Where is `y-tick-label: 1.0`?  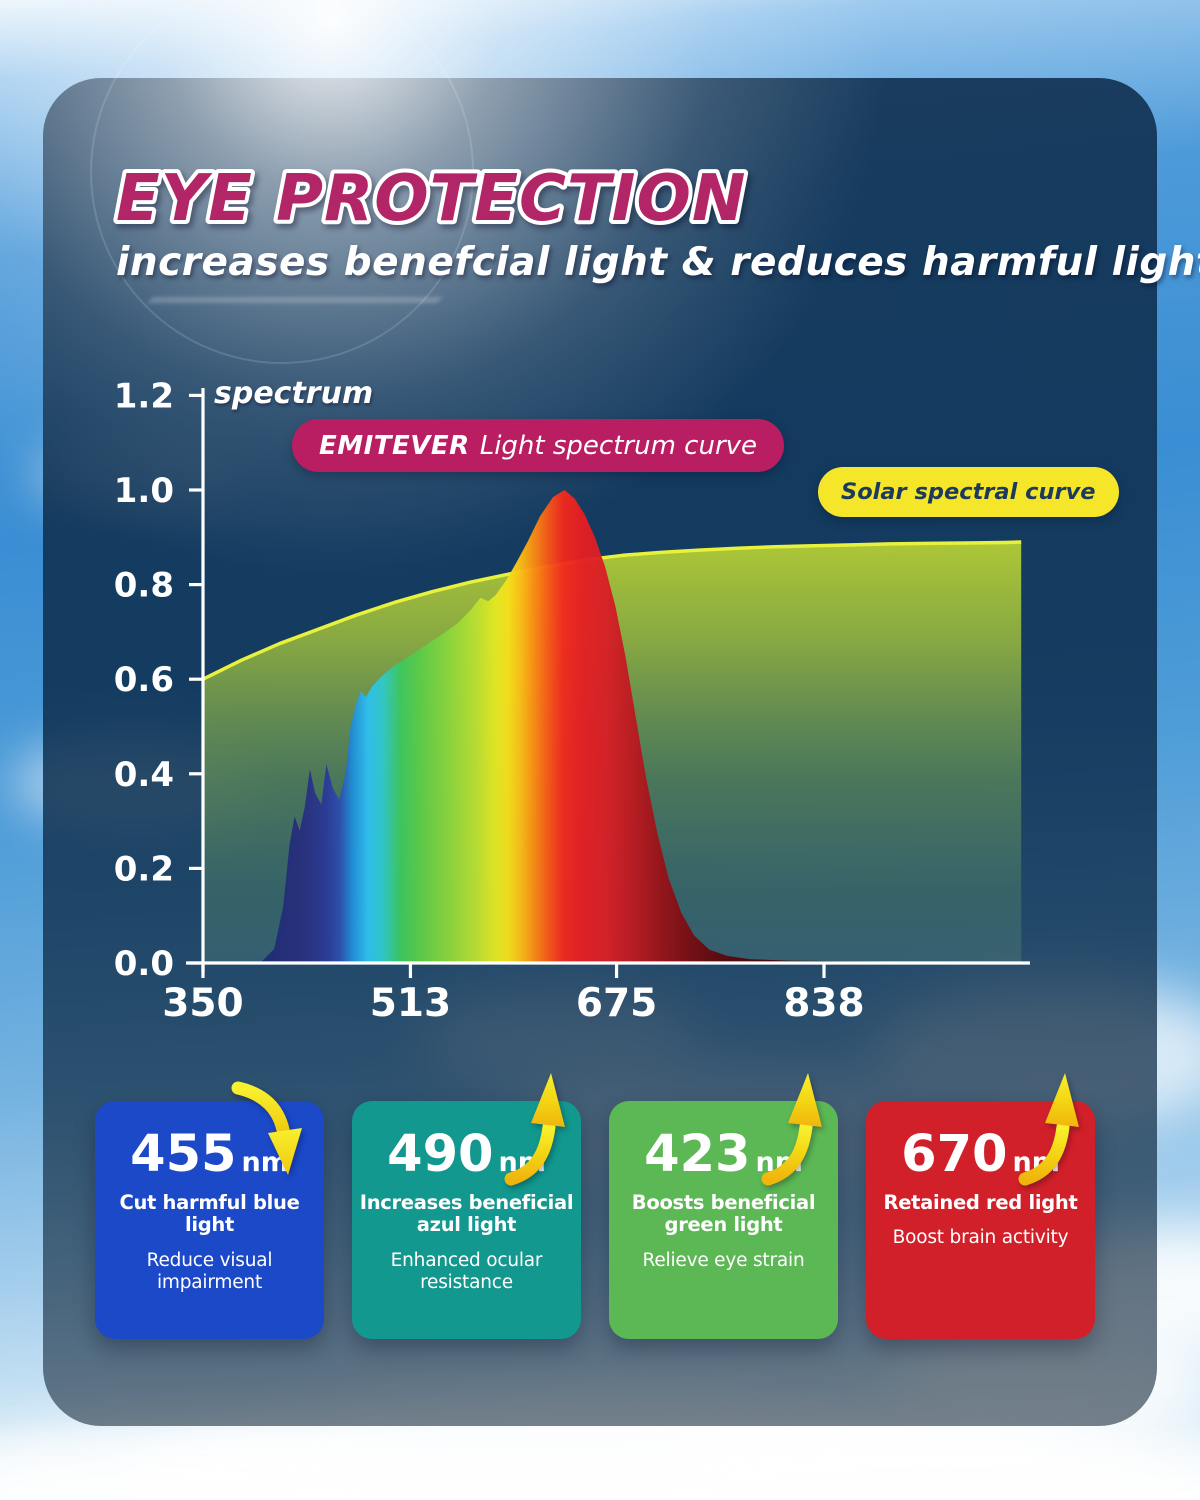
y-tick-label: 1.0 is located at coordinates (144, 491).